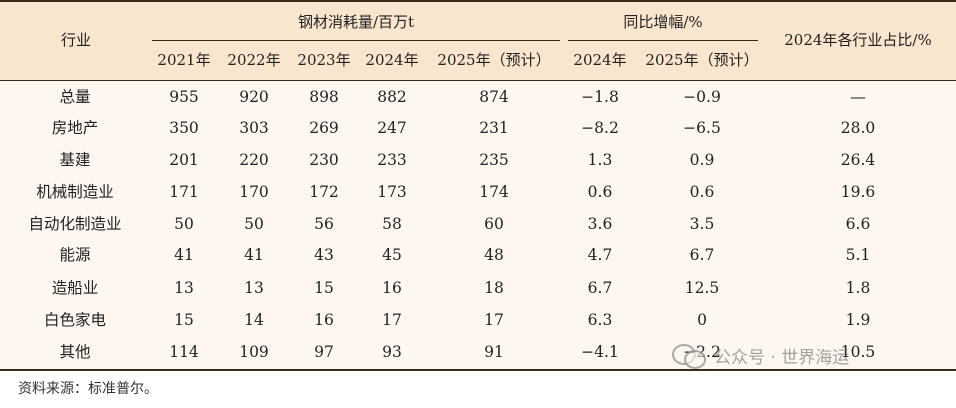 This screenshot has width=956, height=408. I want to click on cell-2025: 60, so click(494, 224).